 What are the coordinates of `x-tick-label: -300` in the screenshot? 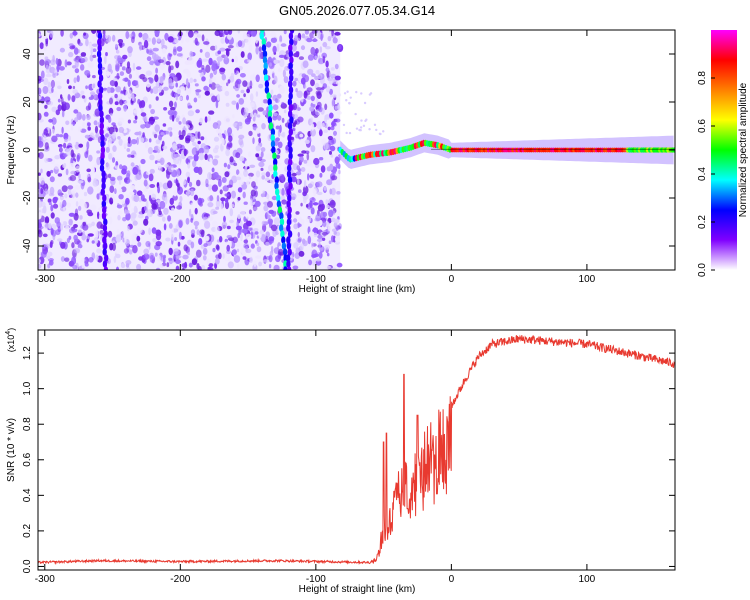 It's located at (45, 579).